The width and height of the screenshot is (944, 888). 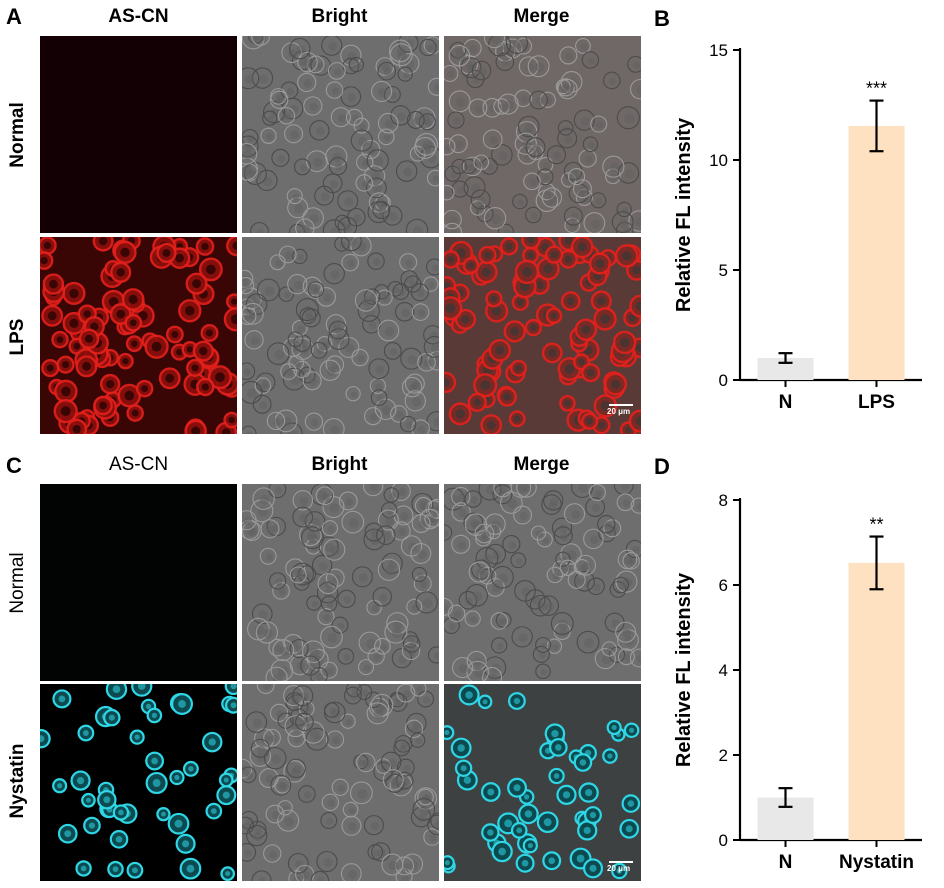 I want to click on significance-label: ***, so click(x=876, y=89).